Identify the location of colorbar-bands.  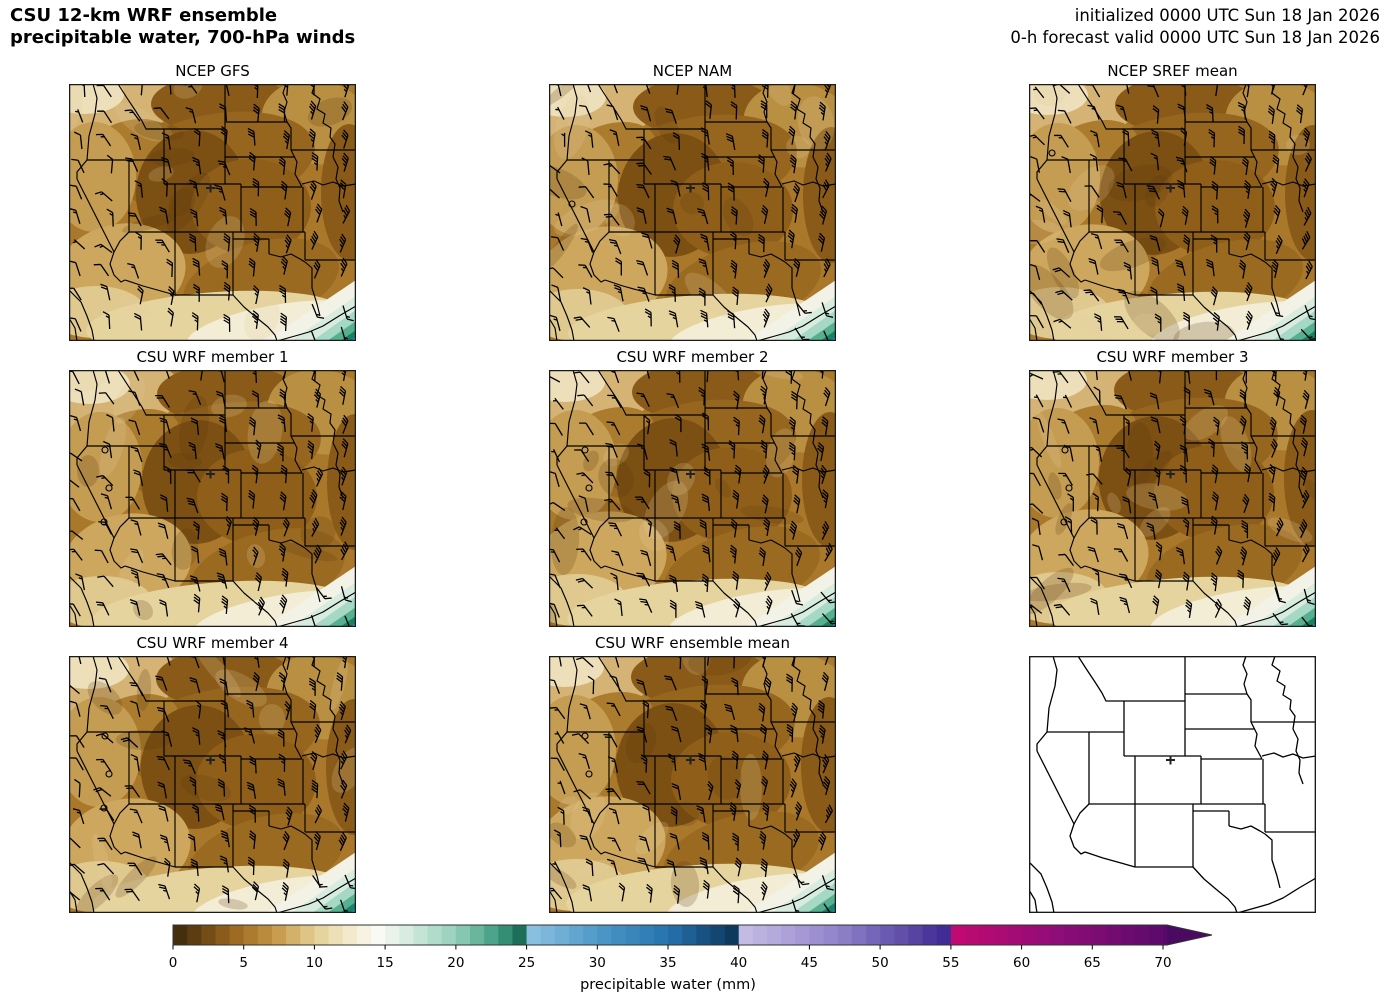
(692, 935).